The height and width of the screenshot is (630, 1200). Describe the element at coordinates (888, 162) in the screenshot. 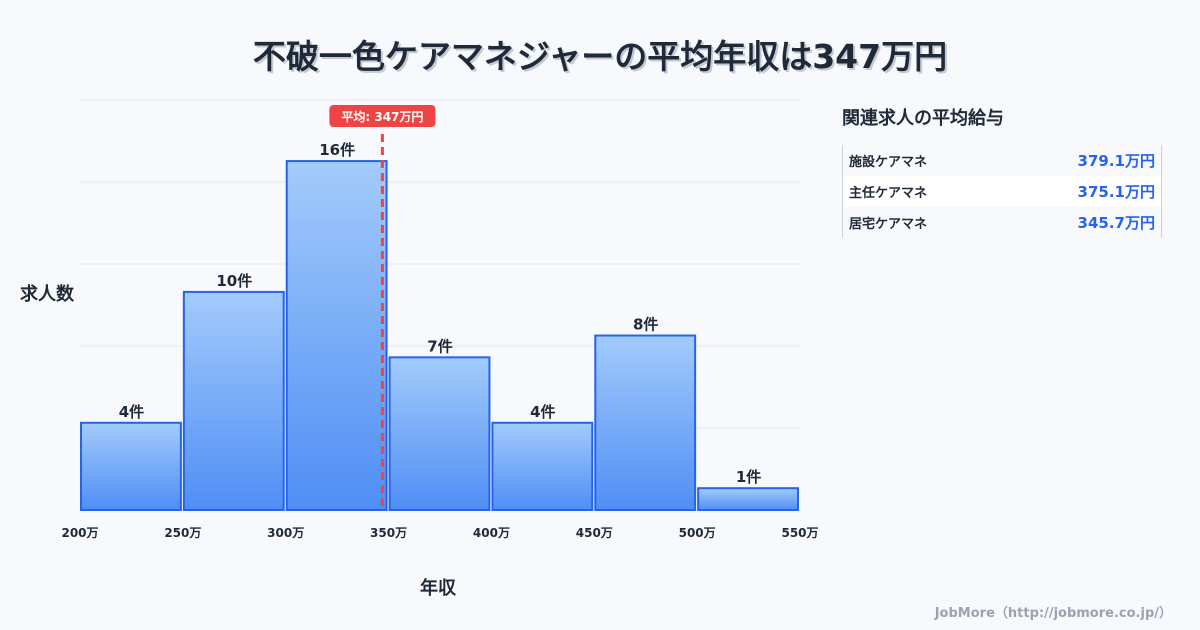

I see `job-label: 施設ケアマネ` at that location.